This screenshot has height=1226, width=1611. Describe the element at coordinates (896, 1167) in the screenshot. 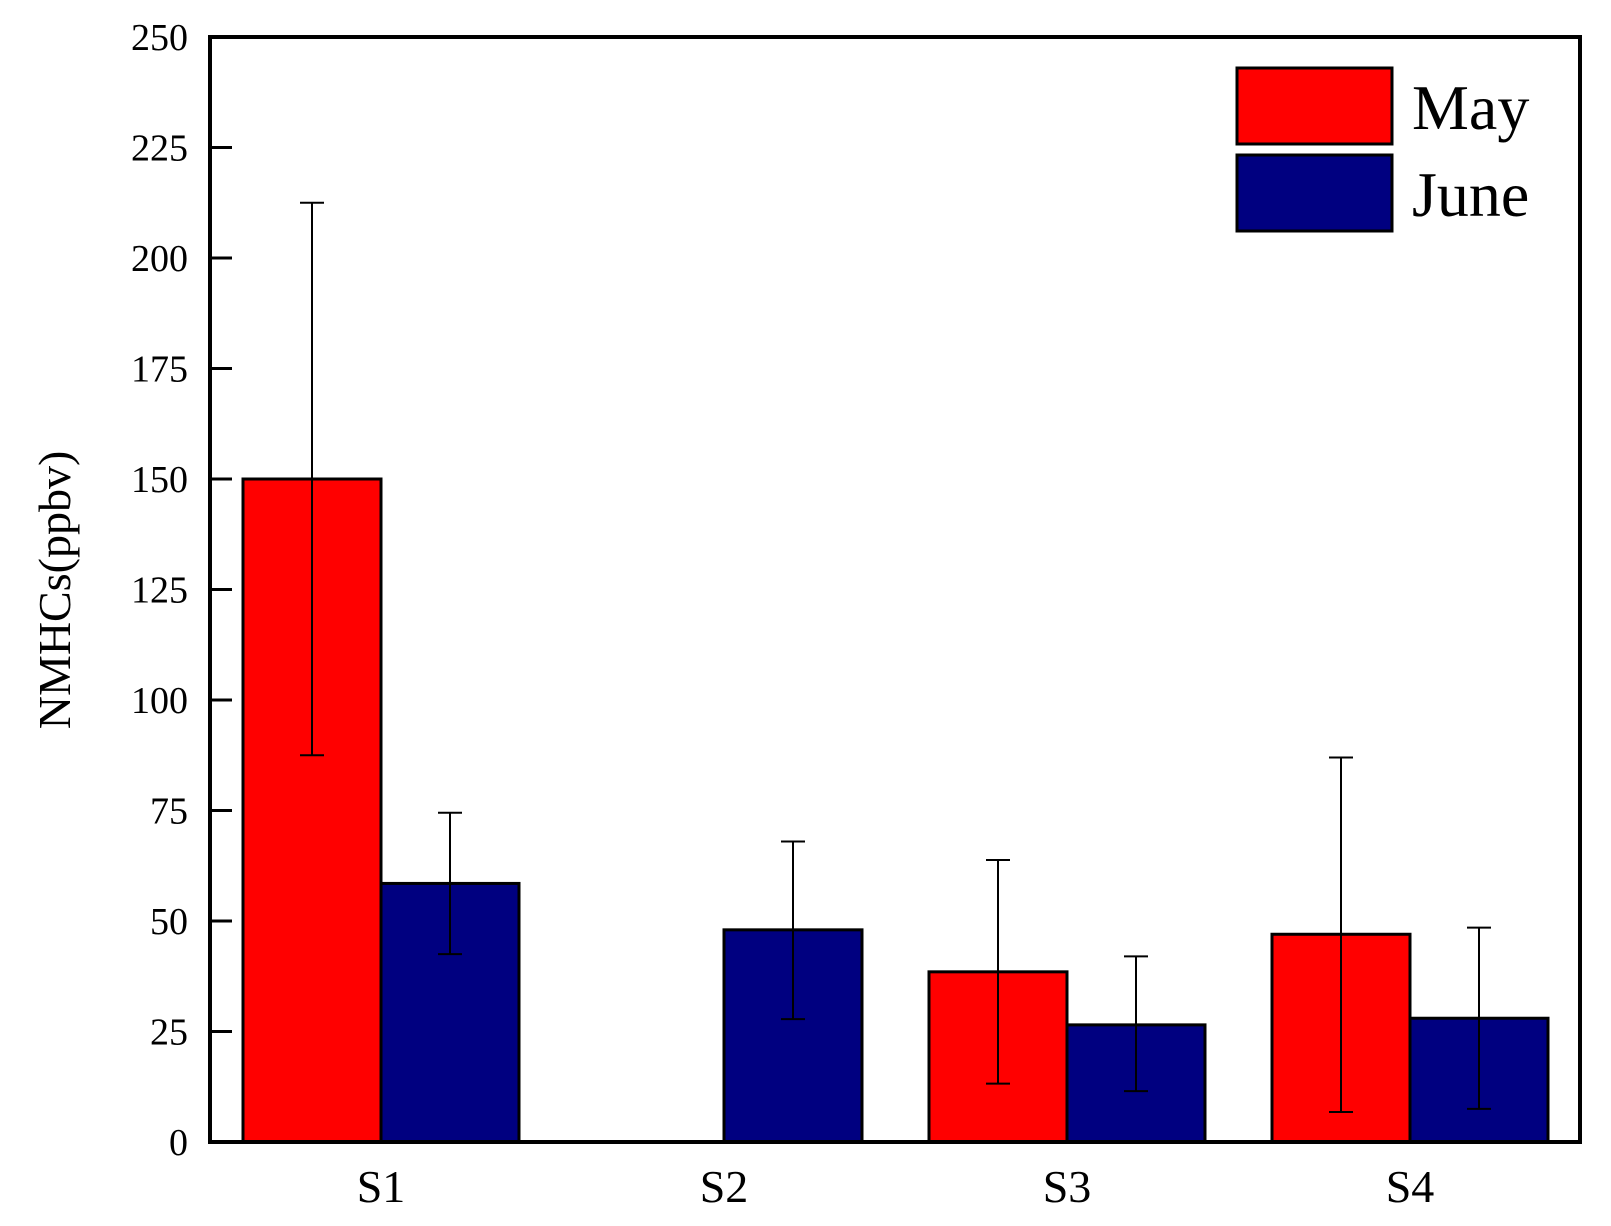

I see `x-axis-ticks: S1 S2 S3 S4` at that location.